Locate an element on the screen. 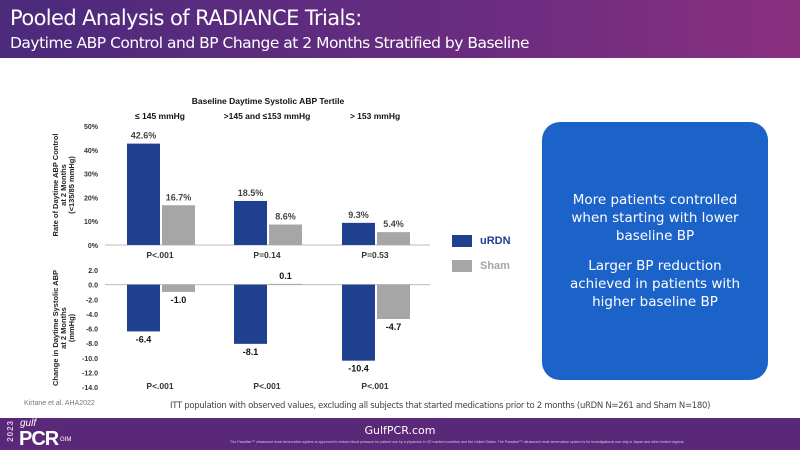 The height and width of the screenshot is (451, 800). logo-gulf: gulf is located at coordinates (28, 423).